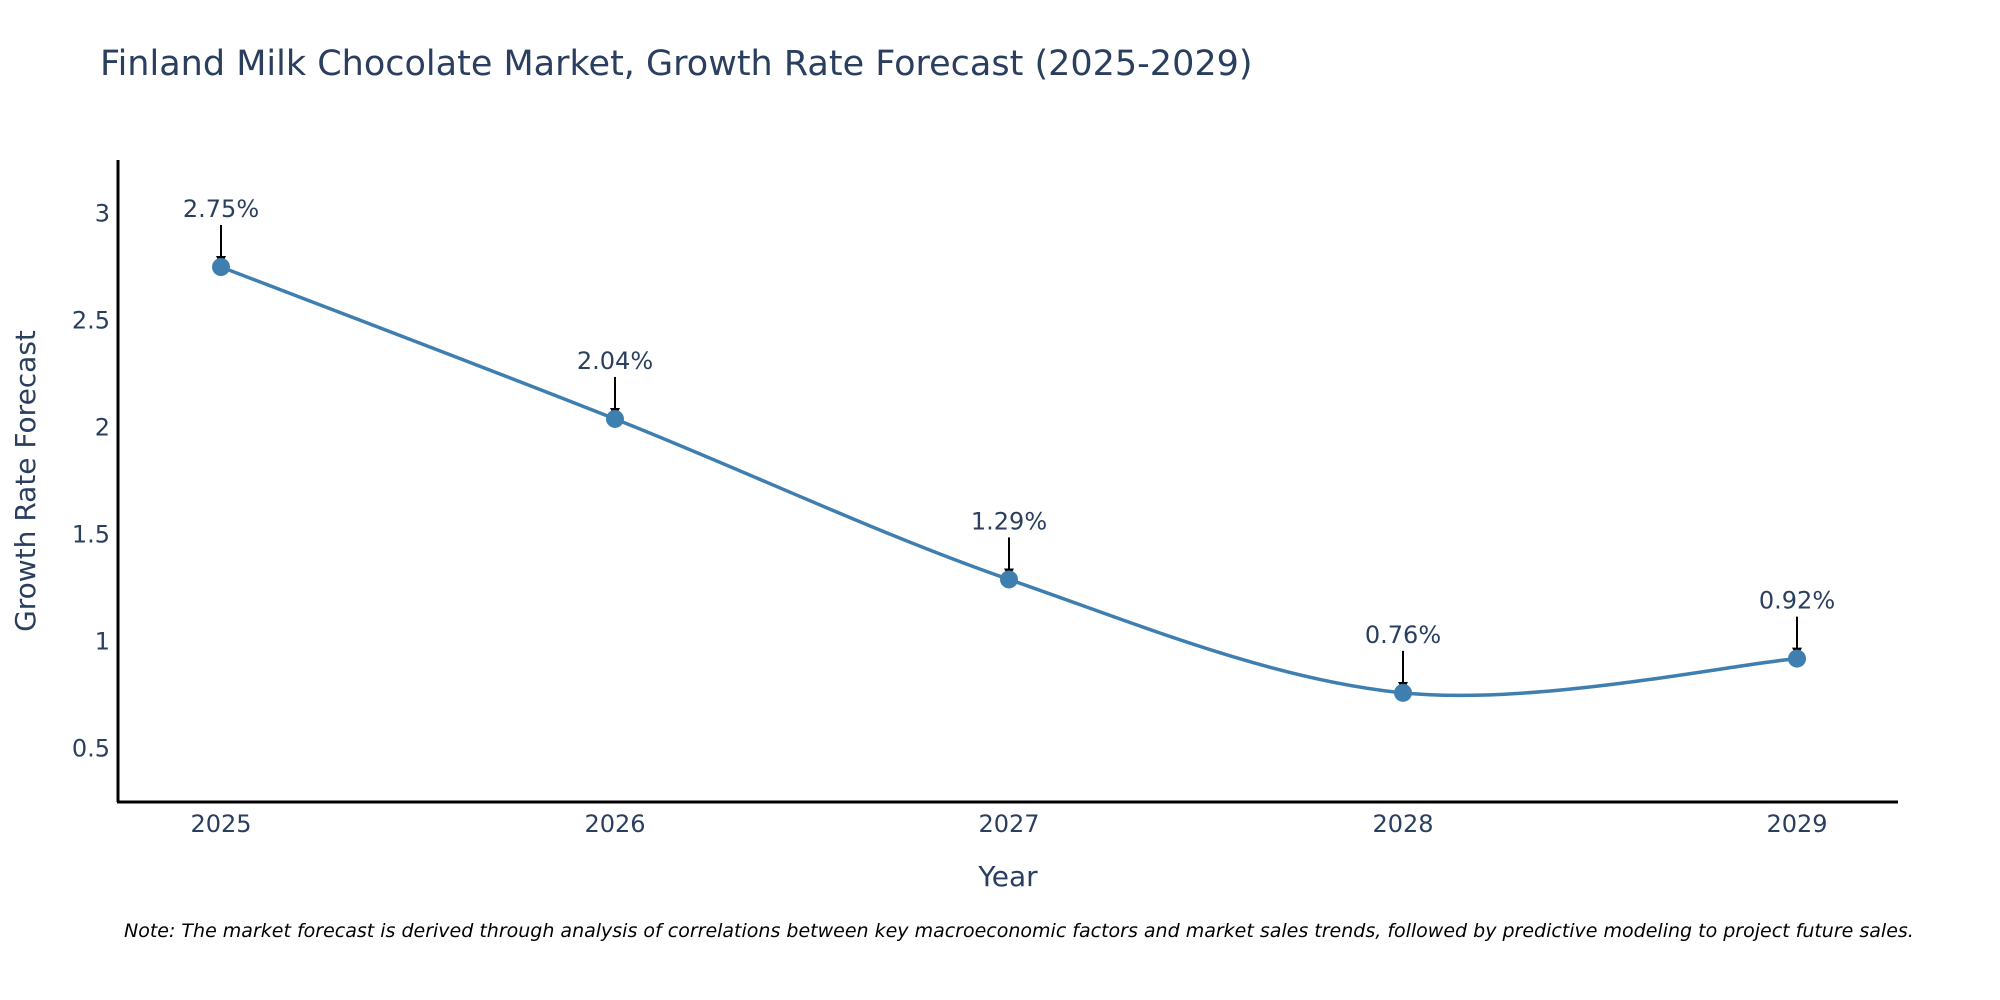 This screenshot has height=1000, width=2000. I want to click on x-tick-label: 2027, so click(1008, 824).